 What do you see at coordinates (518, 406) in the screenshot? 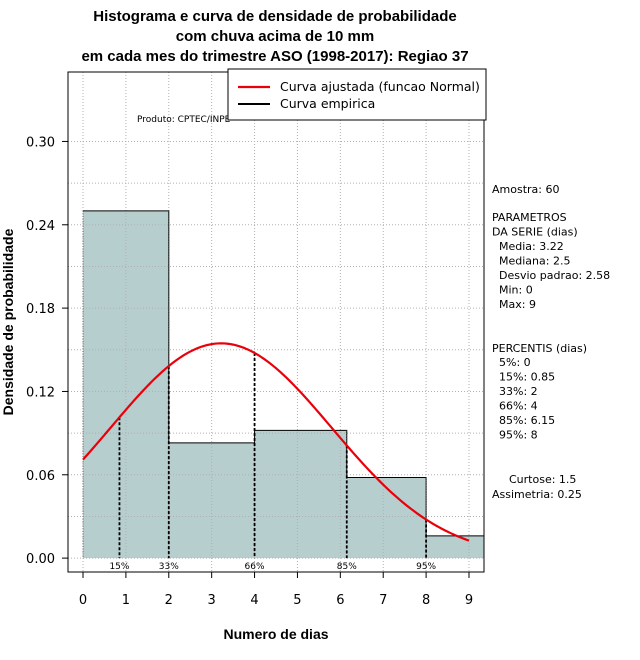
I see `stats-percentile: 66%: 4` at bounding box center [518, 406].